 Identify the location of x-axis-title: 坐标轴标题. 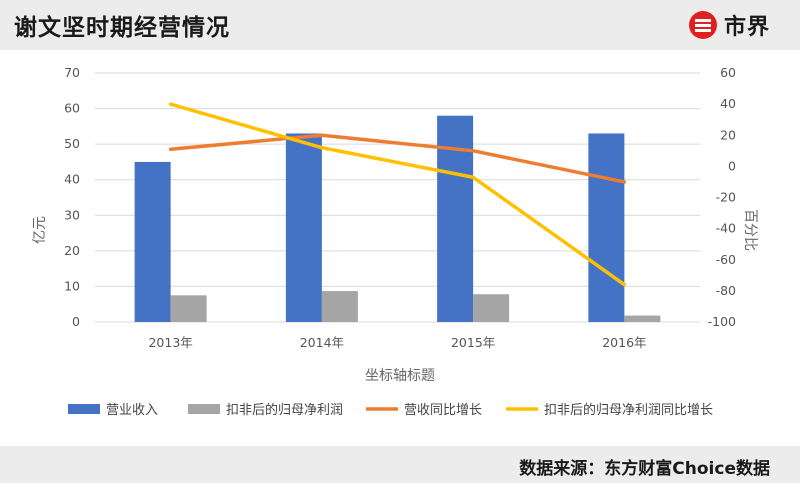
(400, 376).